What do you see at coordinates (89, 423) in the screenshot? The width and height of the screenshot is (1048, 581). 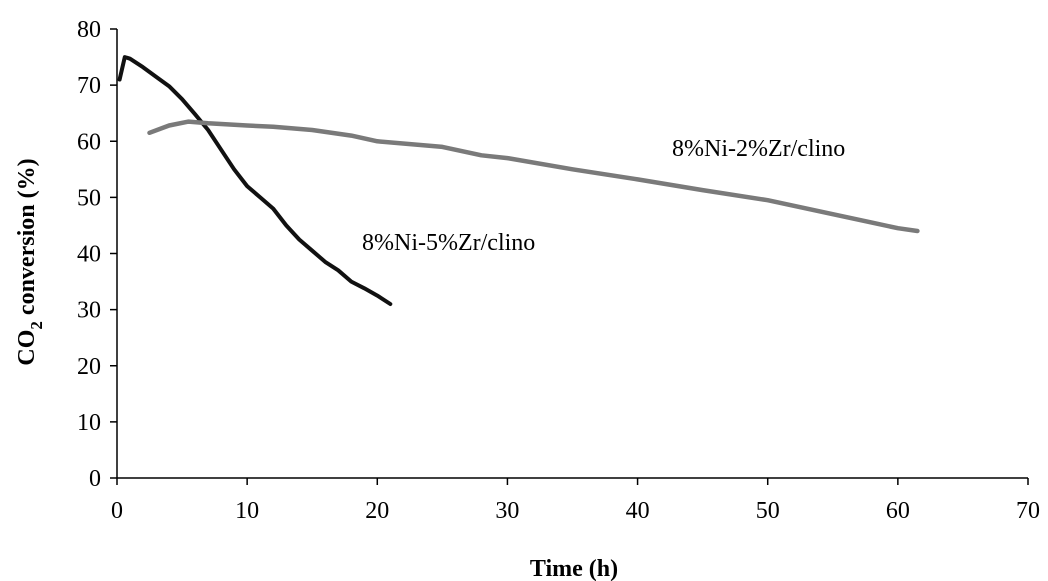 I see `y-tick-label: 10` at bounding box center [89, 423].